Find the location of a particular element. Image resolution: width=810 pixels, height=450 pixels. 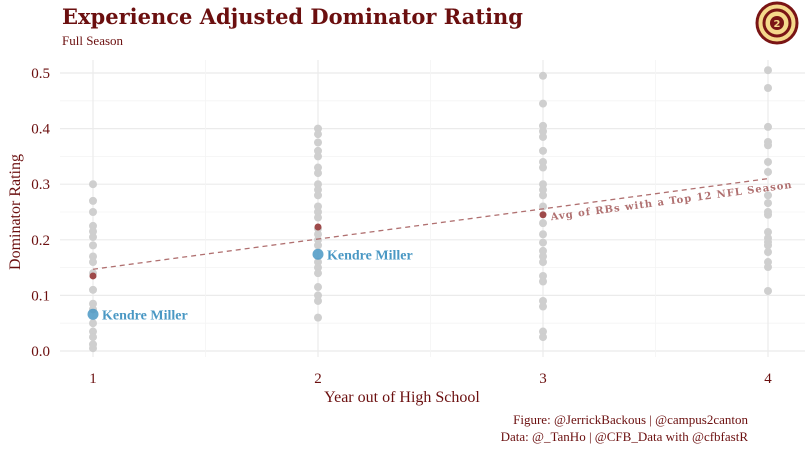

chart-title: Experience Adjusted Dominator Rating is located at coordinates (292, 16).